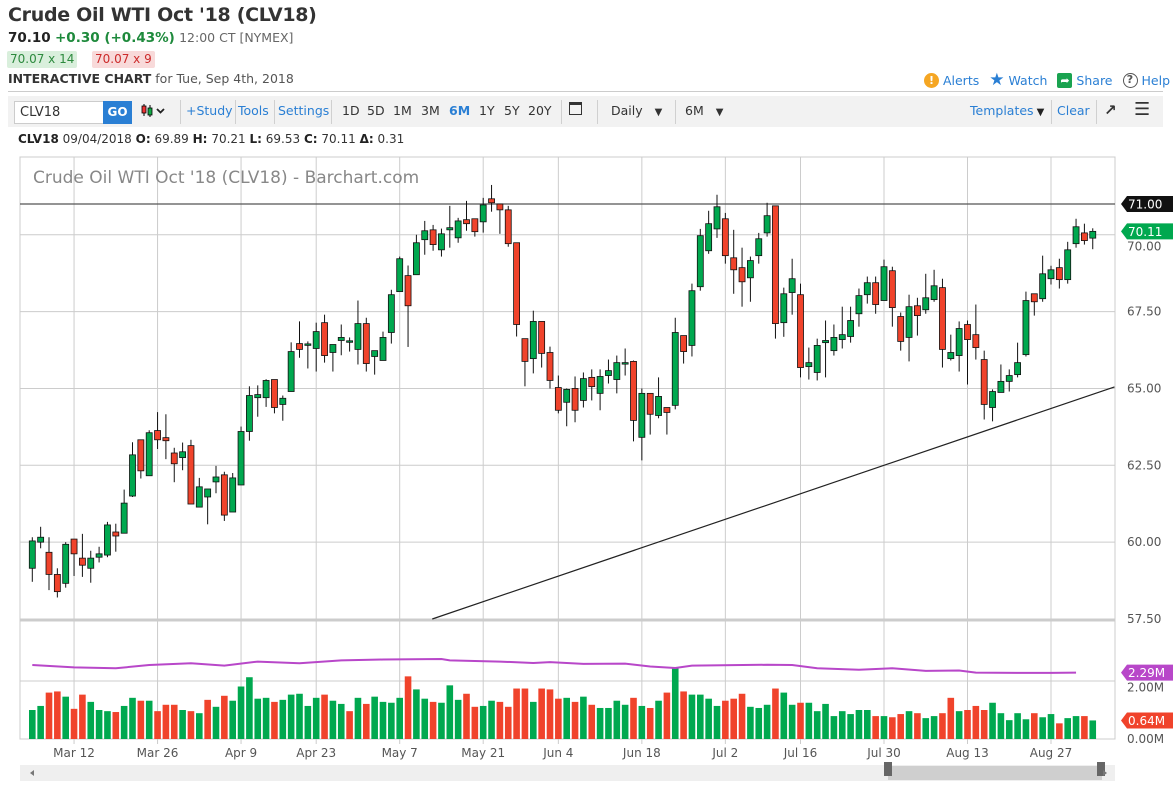 The image size is (1176, 795). I want to click on tools-button: Tools, so click(253, 110).